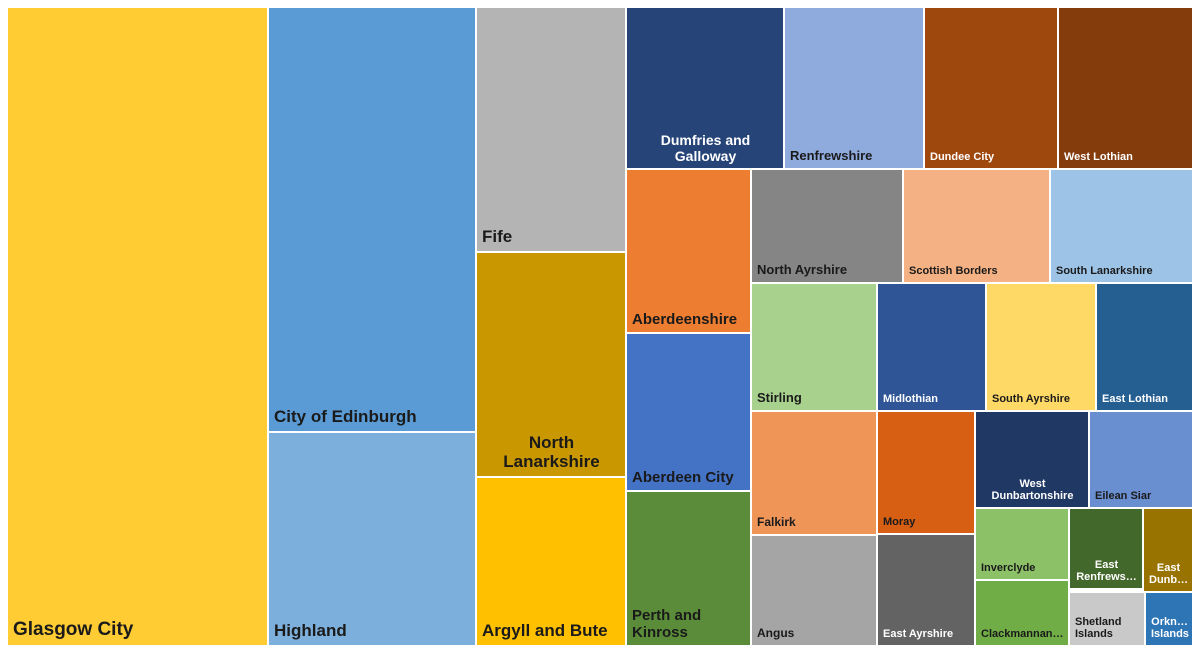  Describe the element at coordinates (1008, 568) in the screenshot. I see `treemap-tile-label: Inverclyde` at that location.